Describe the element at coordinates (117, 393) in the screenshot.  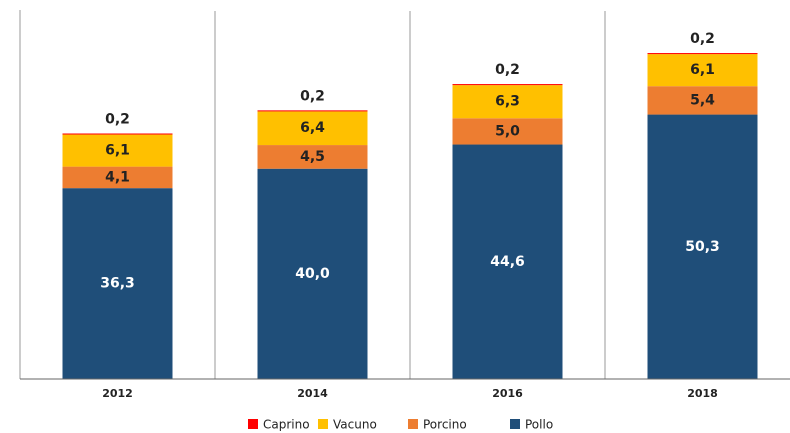
I see `x-tick-label: 2012` at that location.